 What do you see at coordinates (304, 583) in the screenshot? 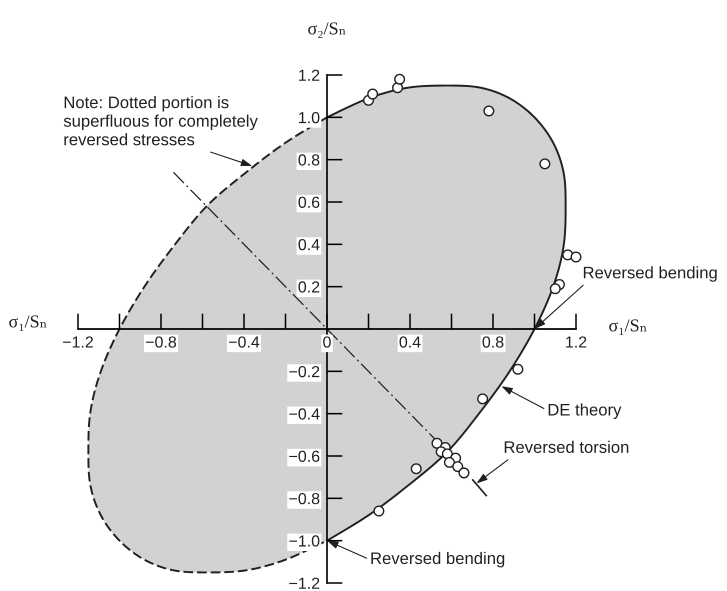
I see `y-tick-label: −1.2` at bounding box center [304, 583].